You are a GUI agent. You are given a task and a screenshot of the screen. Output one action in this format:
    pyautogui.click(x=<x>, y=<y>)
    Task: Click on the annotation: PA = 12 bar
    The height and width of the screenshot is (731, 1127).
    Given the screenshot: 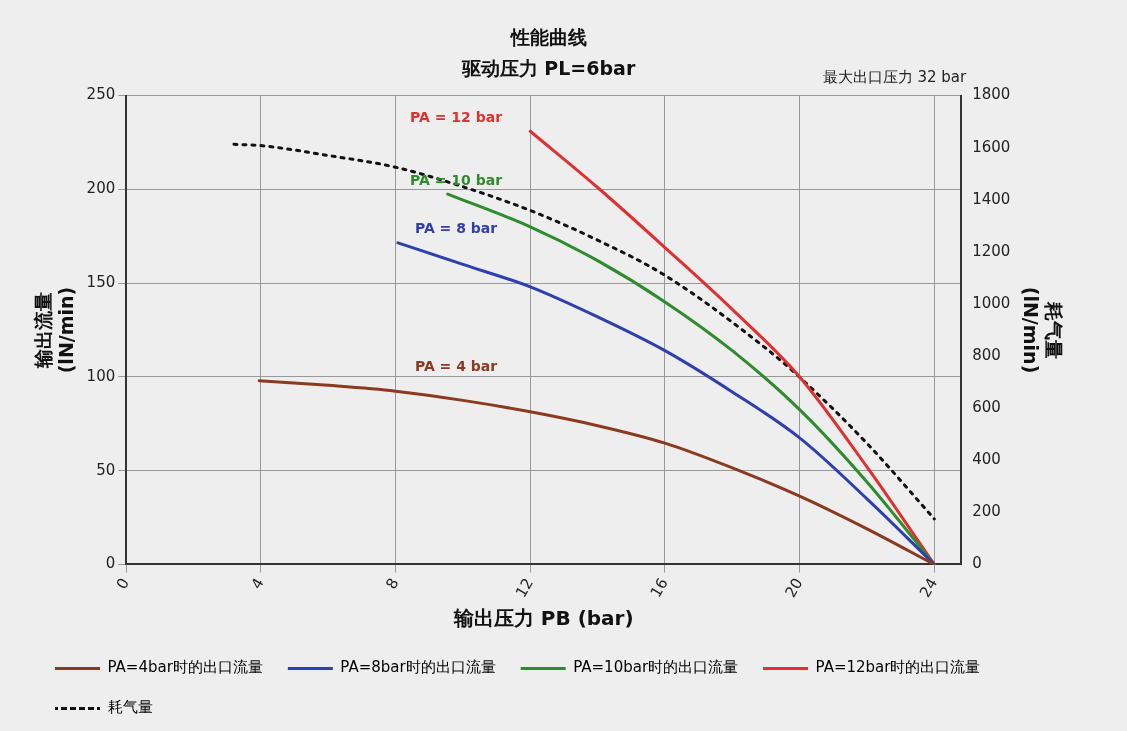 What is the action you would take?
    pyautogui.click(x=456, y=116)
    